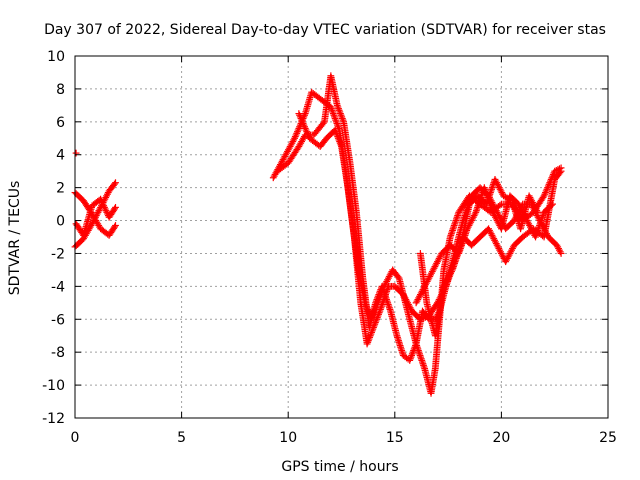  Describe the element at coordinates (60, 222) in the screenshot. I see `y-tick-label: 0` at that location.